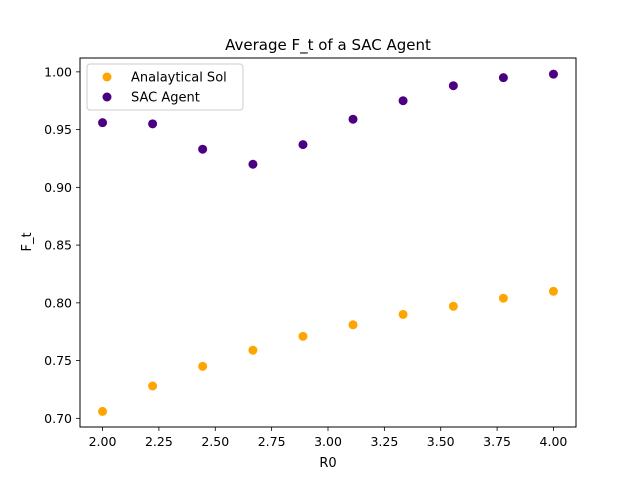 The image size is (640, 480). I want to click on y-tick-label: 0.90, so click(58, 187).